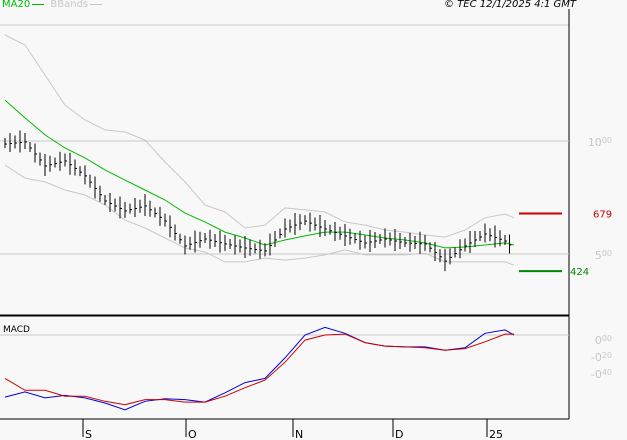 The image size is (627, 440). Describe the element at coordinates (603, 340) in the screenshot. I see `macd-tick-label: 000` at that location.